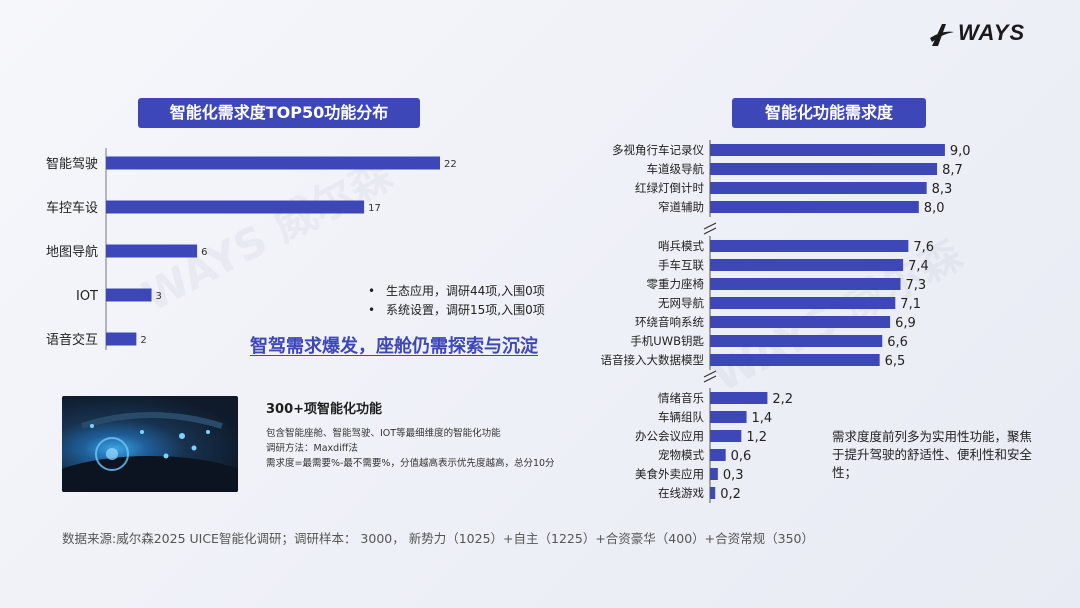  Describe the element at coordinates (897, 342) in the screenshot. I see `right-chart-value-label: 6,6` at that location.